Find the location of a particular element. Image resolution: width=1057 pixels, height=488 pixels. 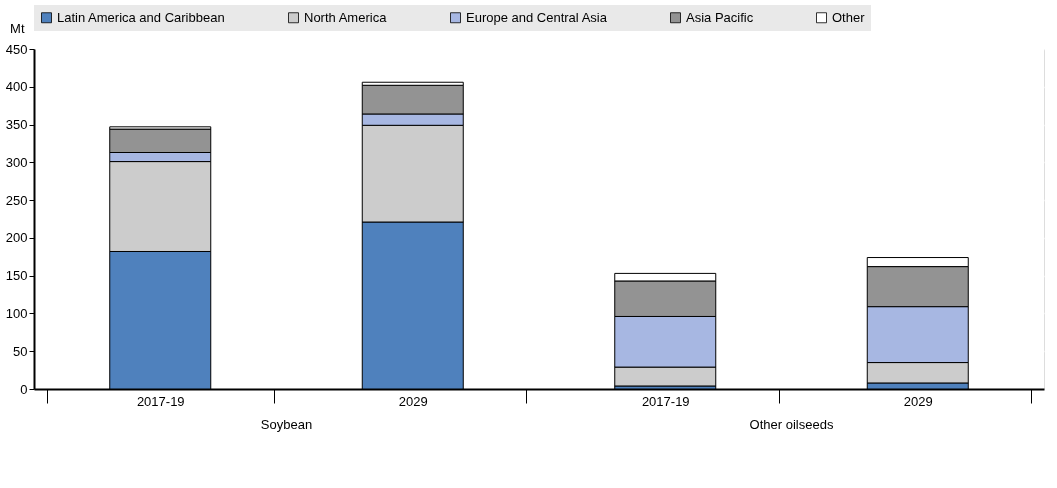

y-tick-label: 400 is located at coordinates (16, 87).